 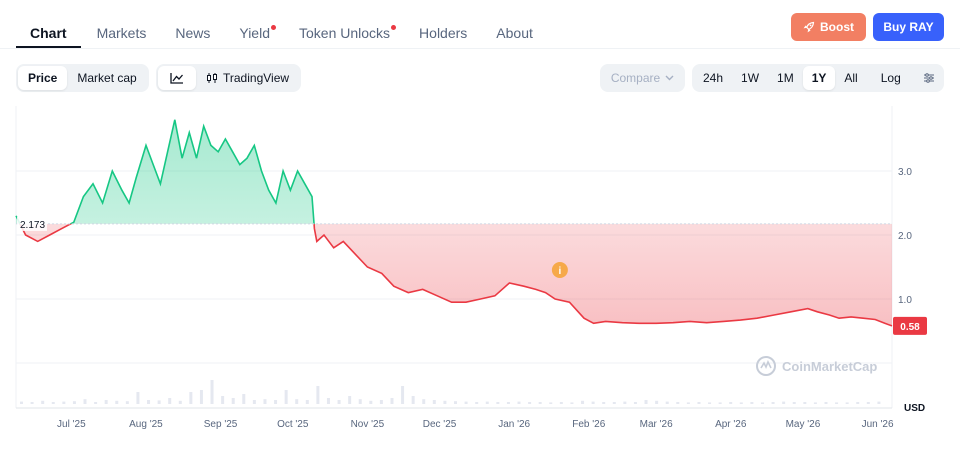 What do you see at coordinates (440, 424) in the screenshot?
I see `x-tick-label: Dec '25` at bounding box center [440, 424].